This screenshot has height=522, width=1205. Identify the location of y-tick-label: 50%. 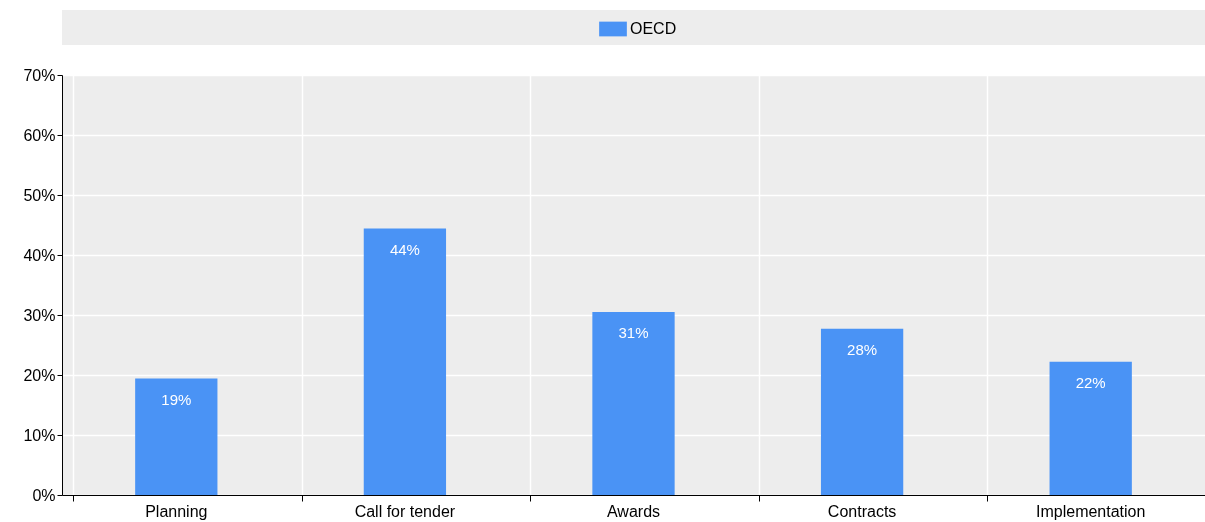
(39, 195).